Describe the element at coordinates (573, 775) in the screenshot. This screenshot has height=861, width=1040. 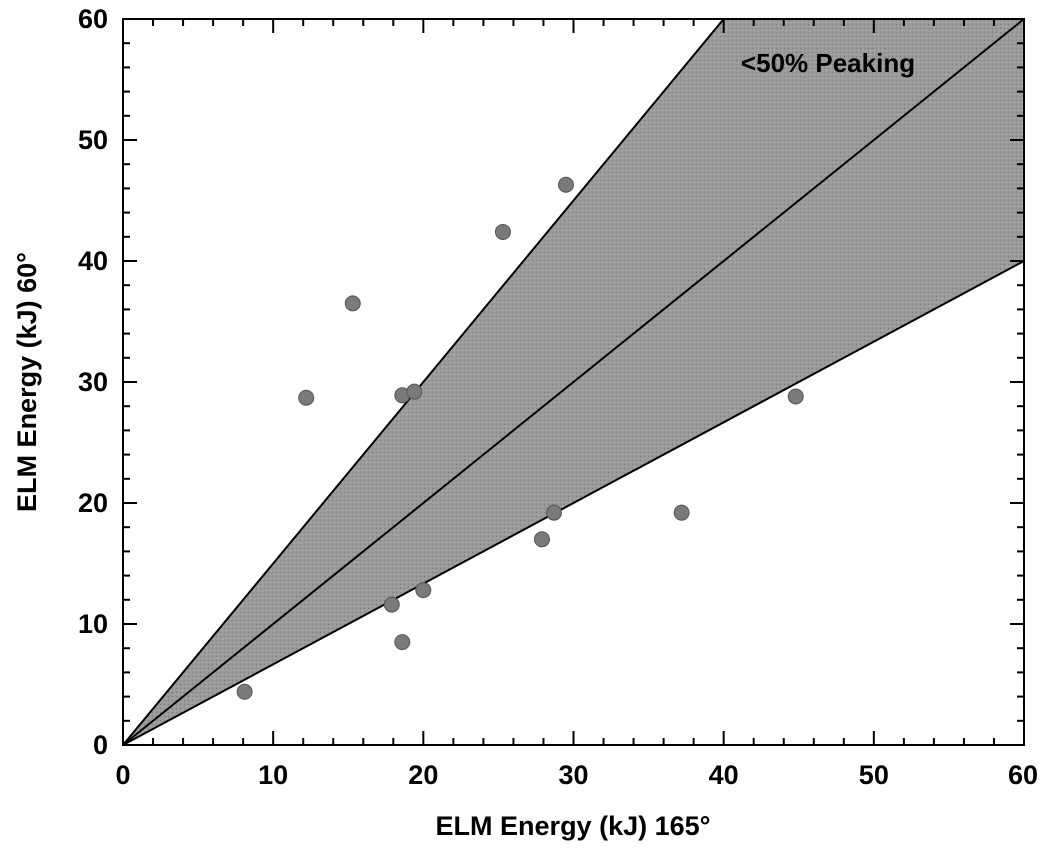
I see `x-tick-label: 30` at that location.